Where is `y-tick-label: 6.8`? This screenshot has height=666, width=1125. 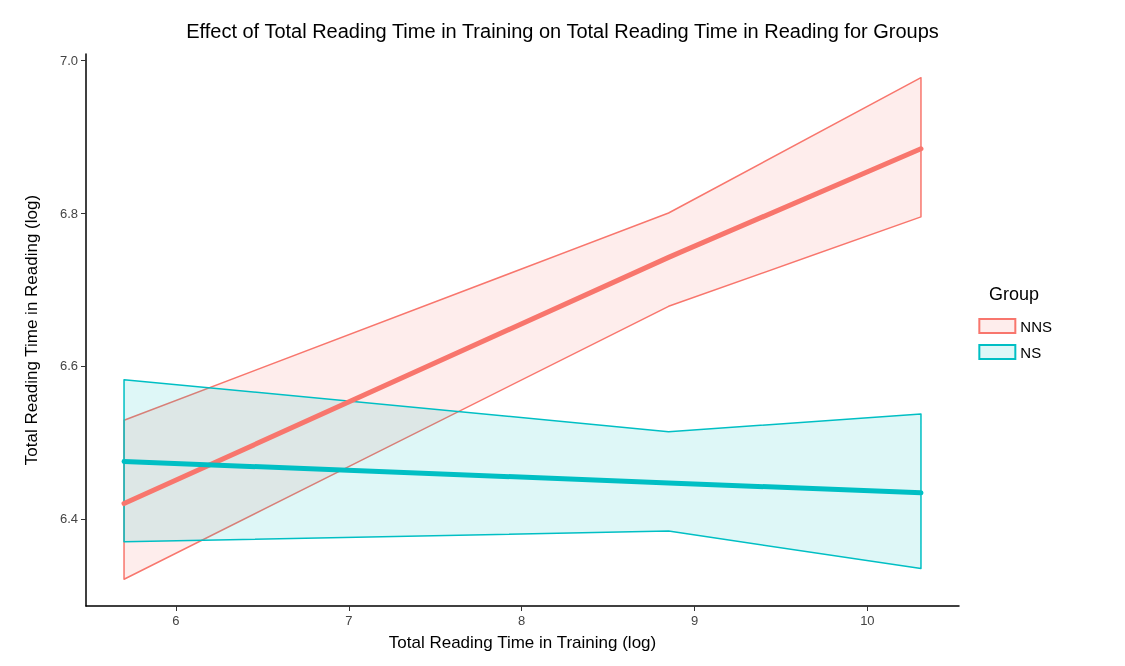
y-tick-label: 6.8 is located at coordinates (68, 213).